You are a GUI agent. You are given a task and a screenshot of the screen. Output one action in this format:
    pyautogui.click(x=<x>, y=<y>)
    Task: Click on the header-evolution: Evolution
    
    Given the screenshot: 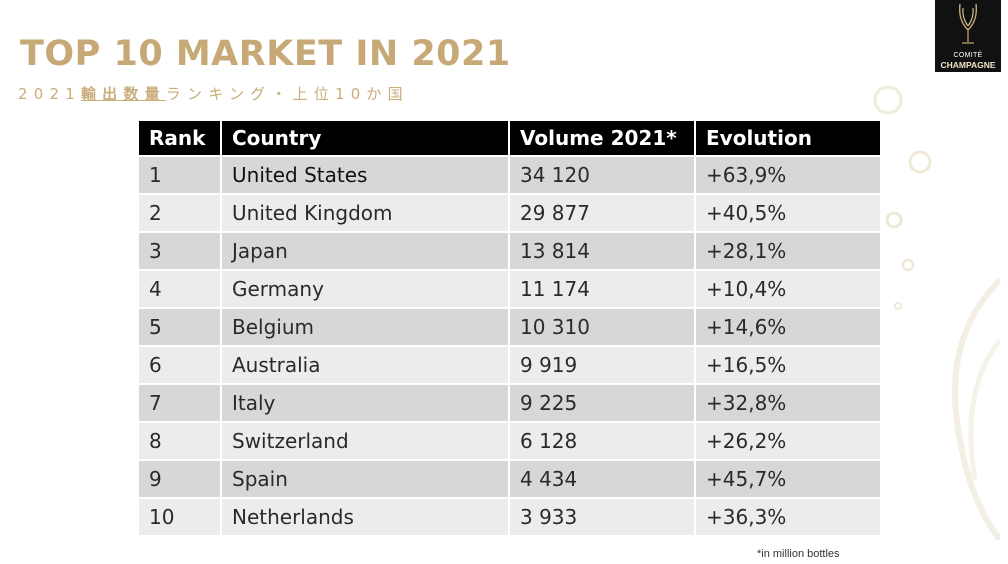 What is the action you would take?
    pyautogui.click(x=788, y=139)
    